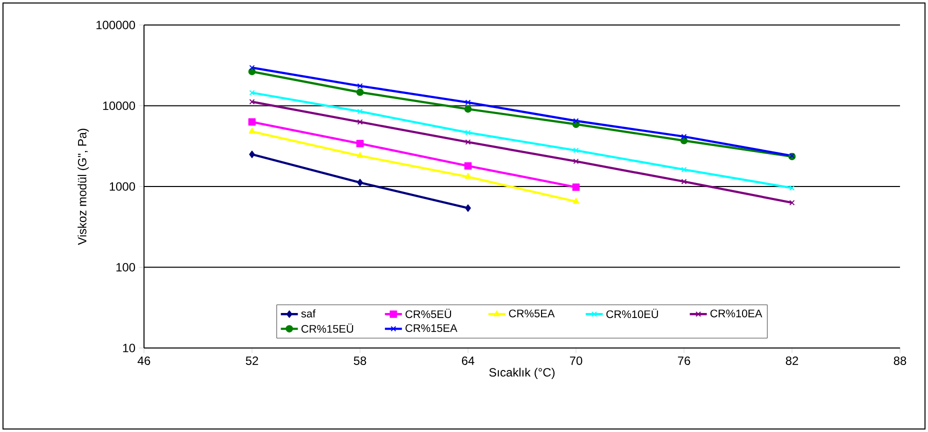  Describe the element at coordinates (119, 106) in the screenshot. I see `y-tick-label: 10000` at that location.